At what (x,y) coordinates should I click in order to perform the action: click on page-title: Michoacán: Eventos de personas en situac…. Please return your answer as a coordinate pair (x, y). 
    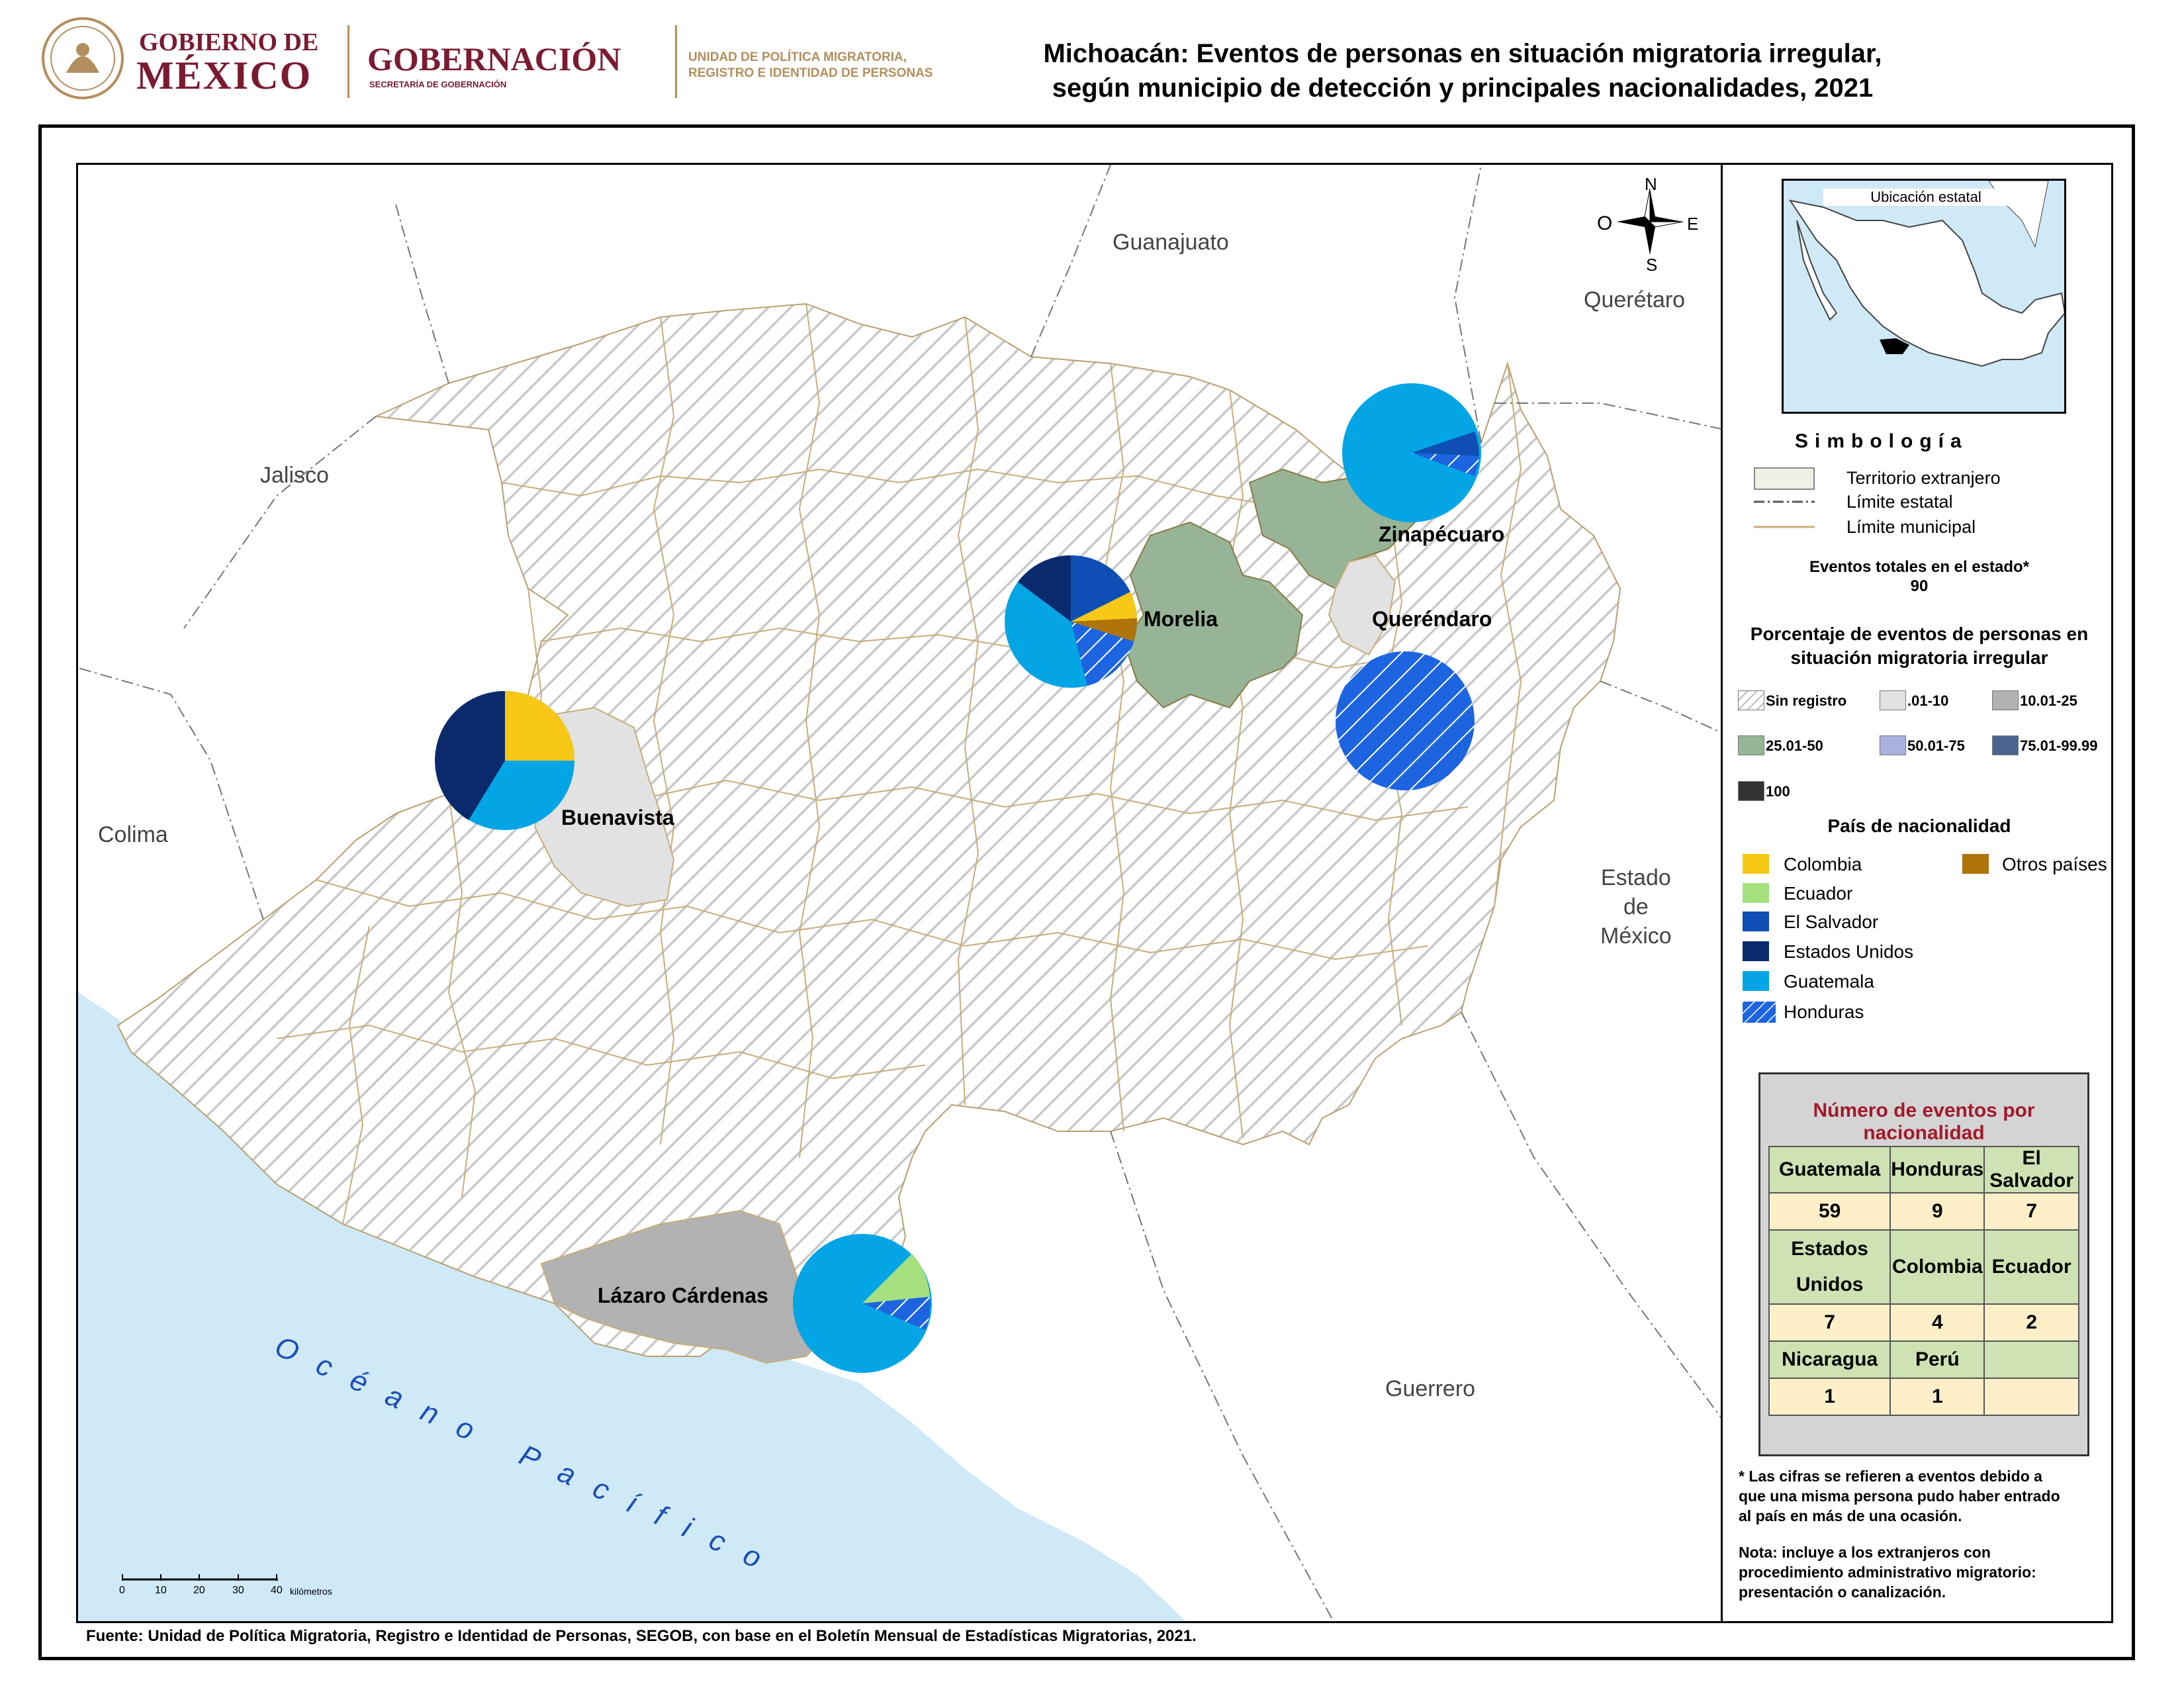
    Looking at the image, I should click on (1462, 70).